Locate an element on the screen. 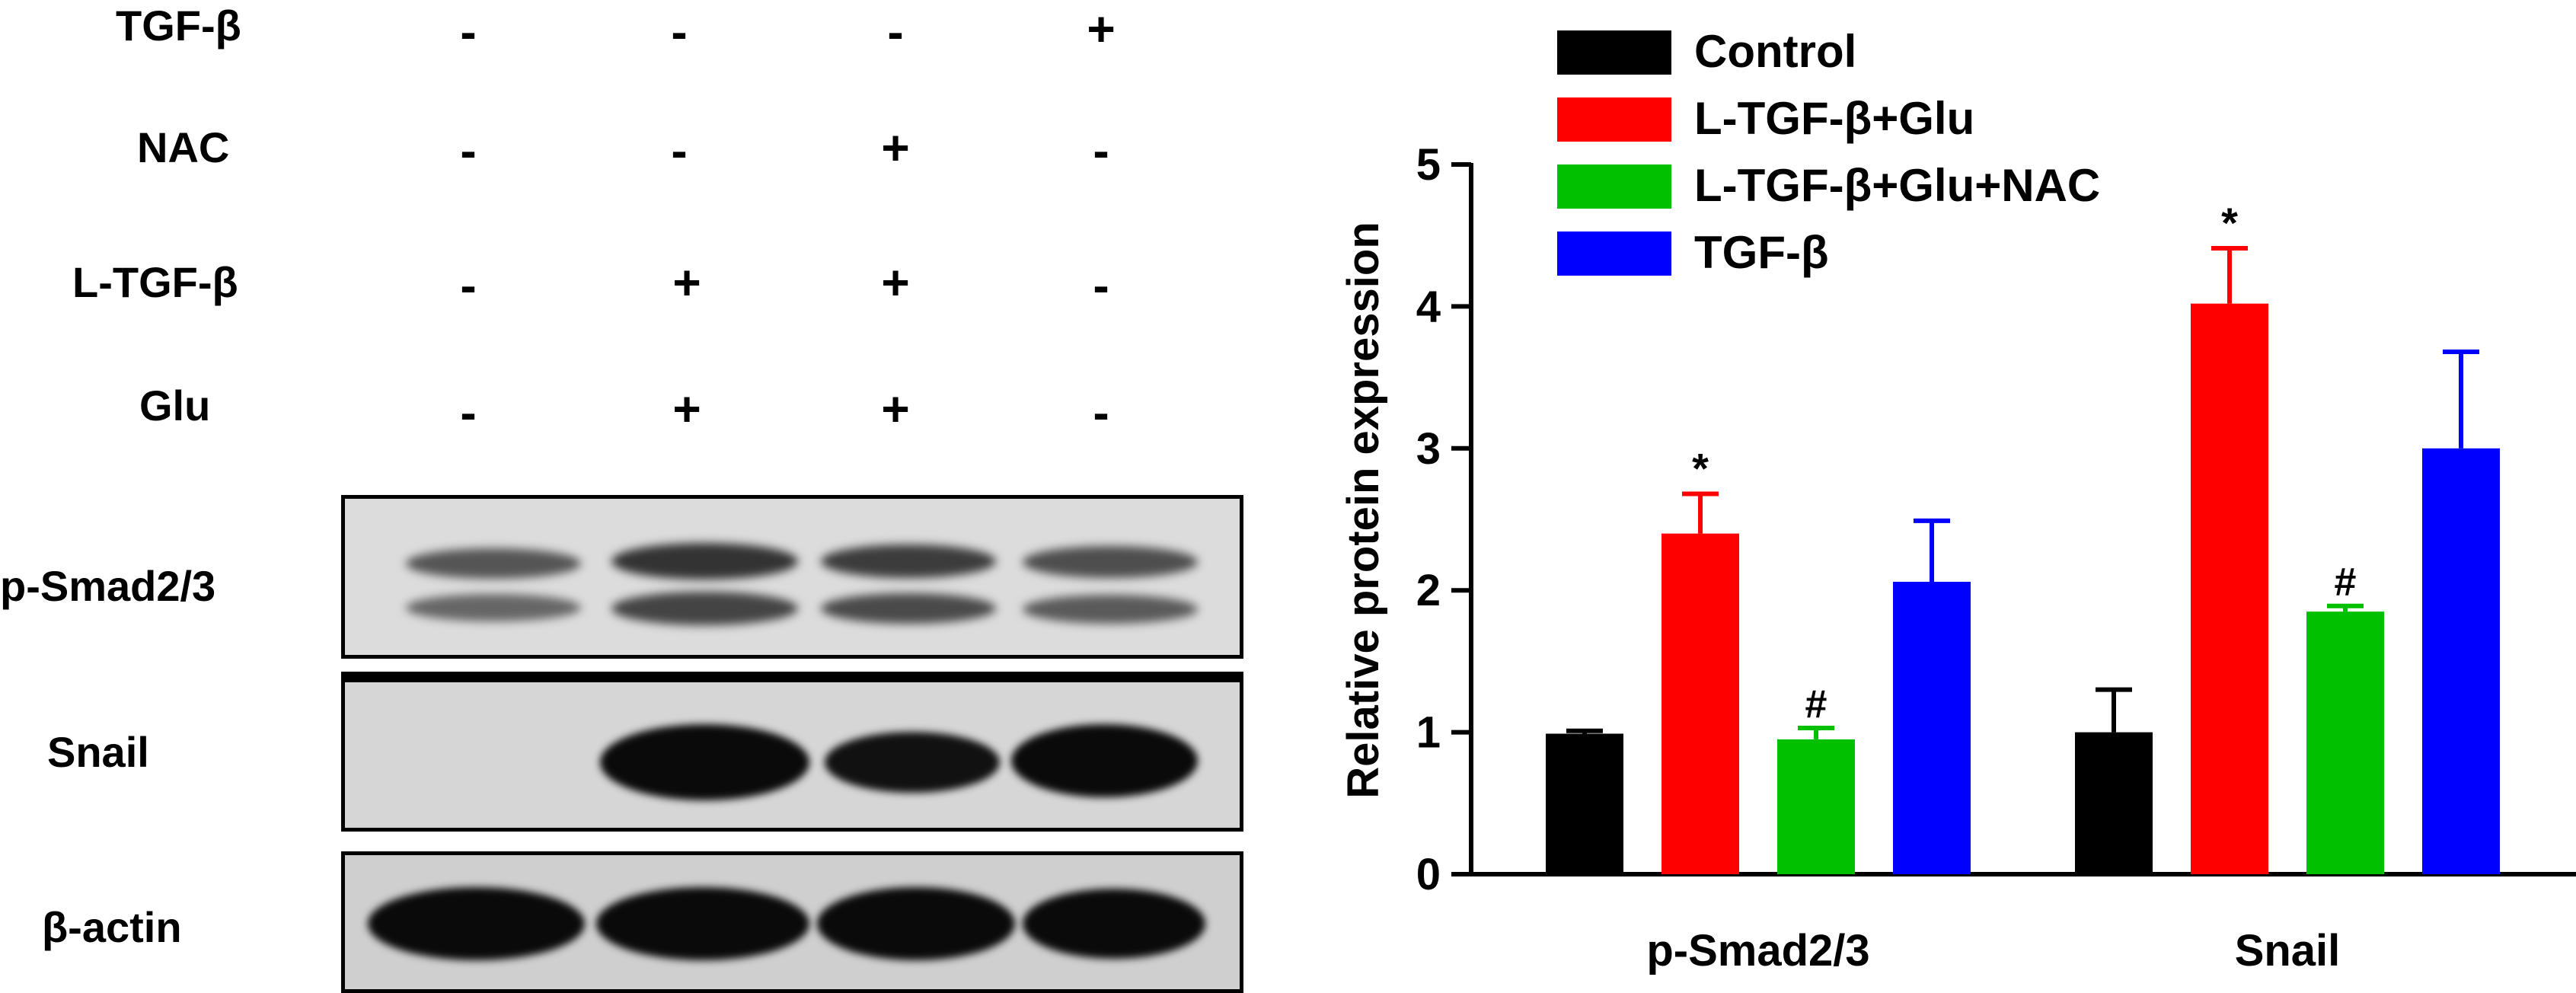  legend-label: TGF-β is located at coordinates (1761, 252).